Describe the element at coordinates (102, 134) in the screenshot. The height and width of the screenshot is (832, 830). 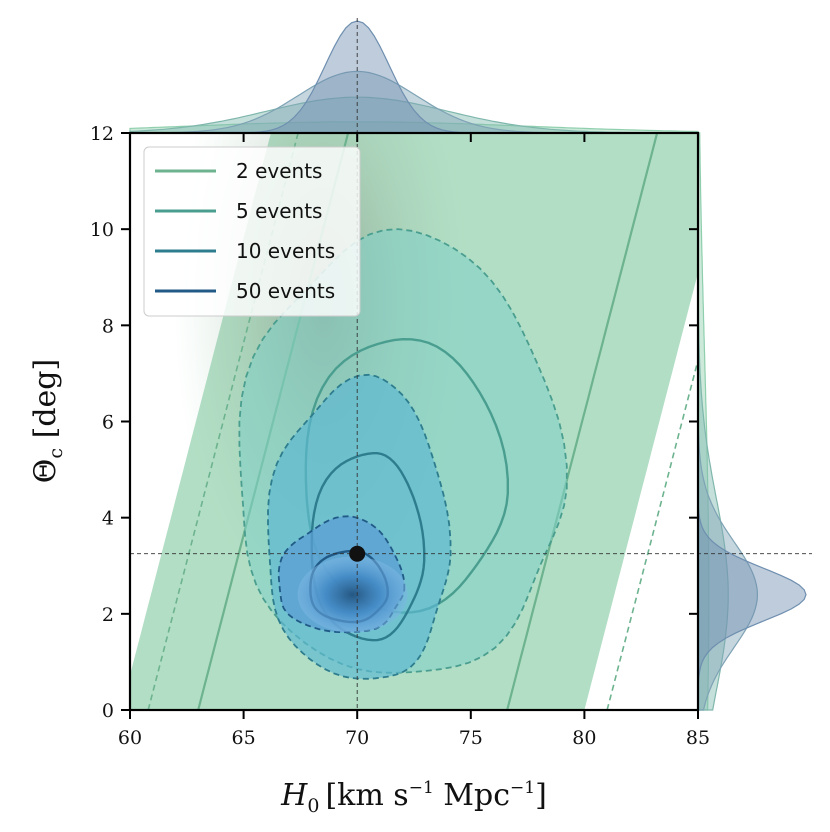
I see `y-tick-label: 12` at that location.